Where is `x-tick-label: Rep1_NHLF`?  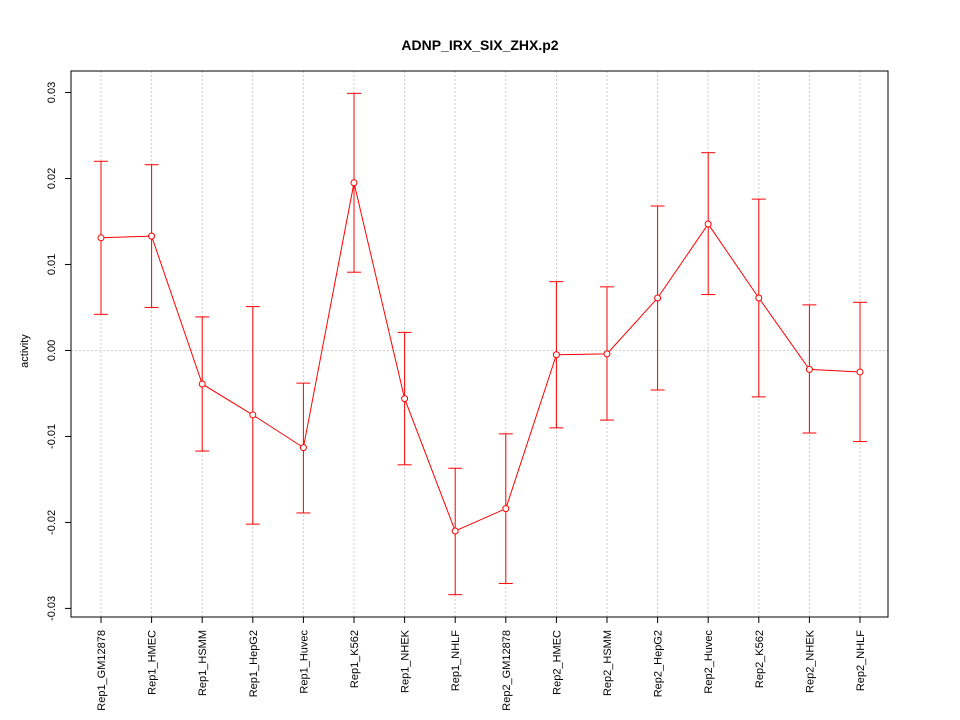 x-tick-label: Rep1_NHLF is located at coordinates (456, 660).